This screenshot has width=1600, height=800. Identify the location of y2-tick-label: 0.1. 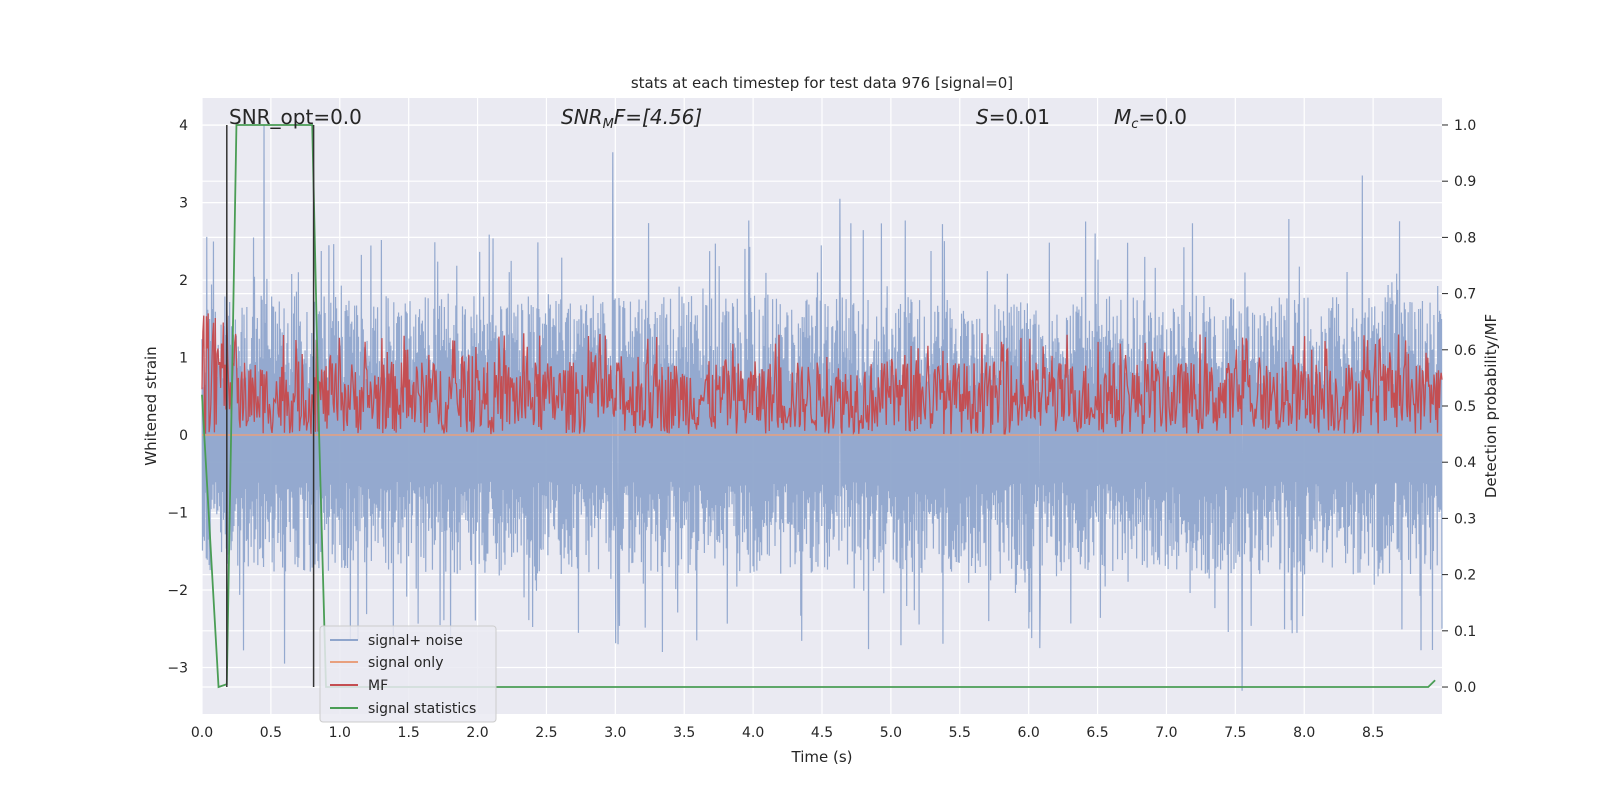
(1465, 632).